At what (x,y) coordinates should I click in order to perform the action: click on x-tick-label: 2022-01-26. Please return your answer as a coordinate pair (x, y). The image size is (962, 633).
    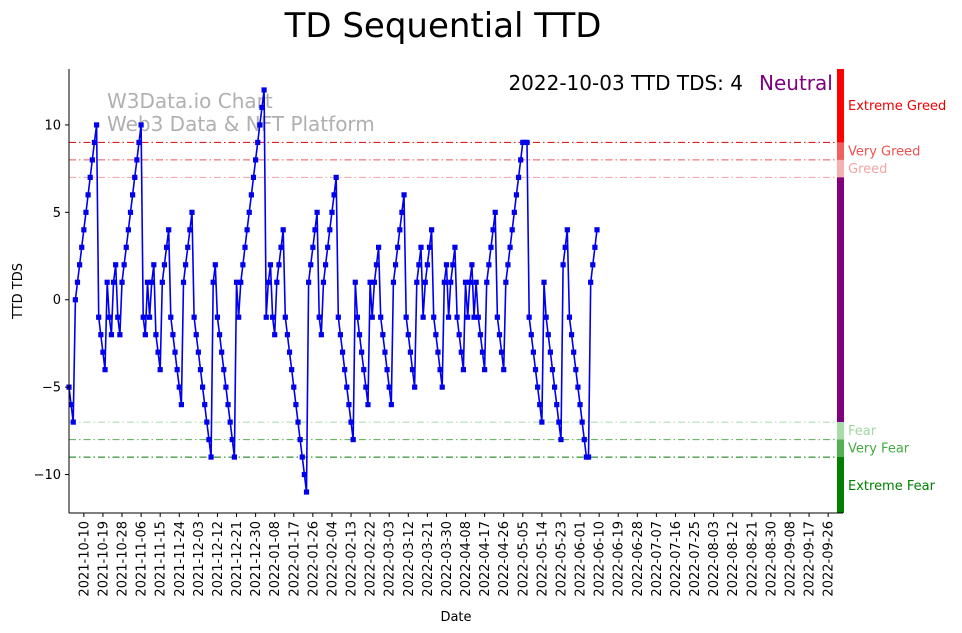
    Looking at the image, I should click on (313, 559).